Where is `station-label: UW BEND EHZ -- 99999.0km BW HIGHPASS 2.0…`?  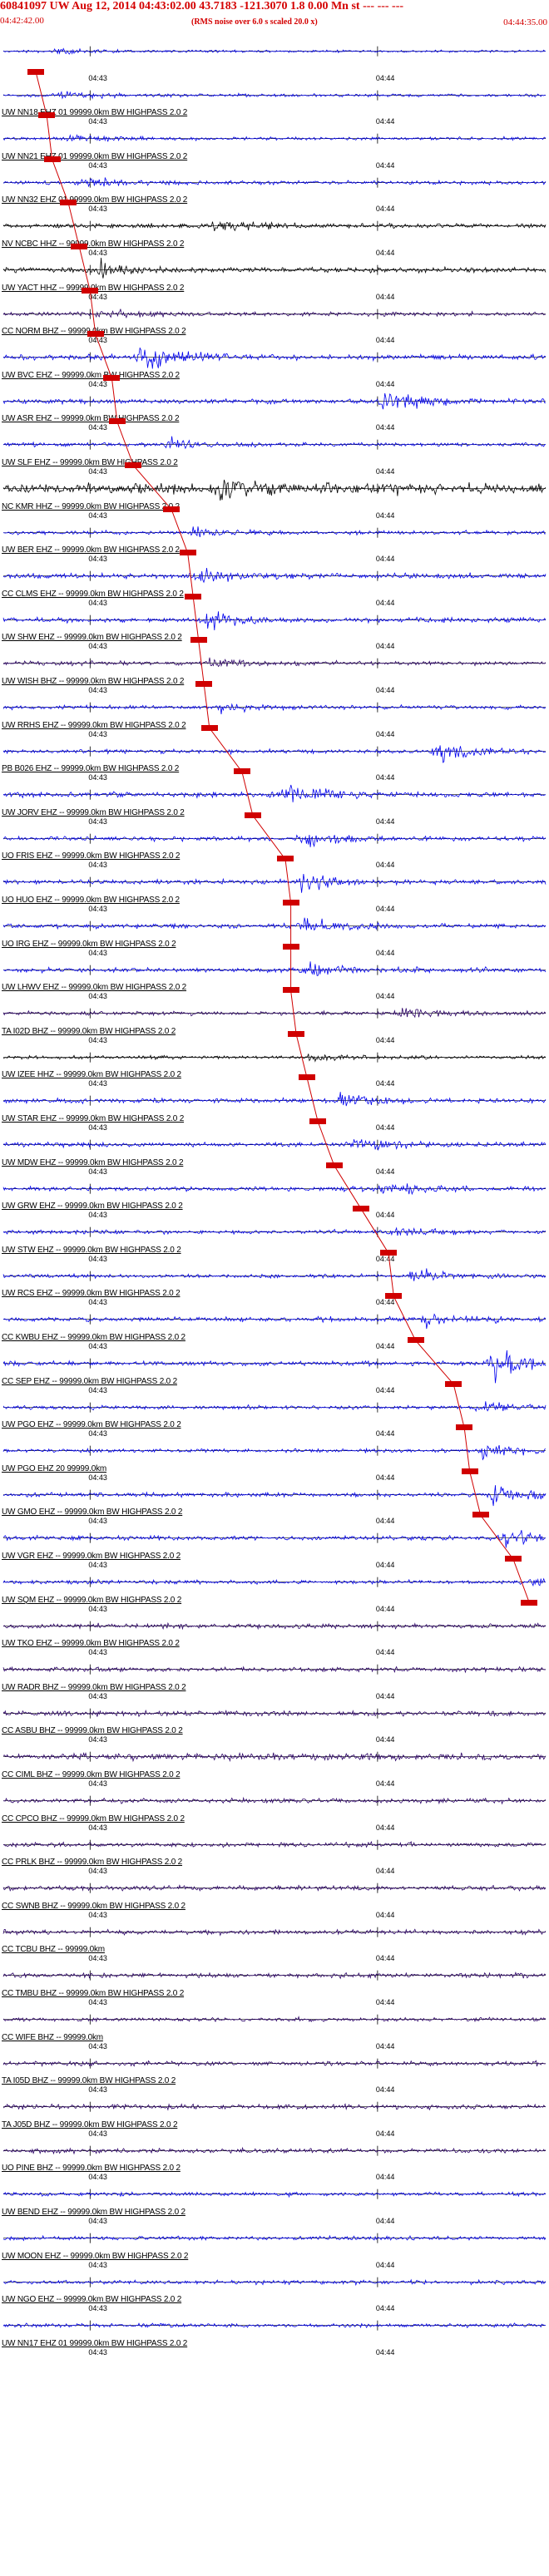 station-label: UW BEND EHZ -- 99999.0km BW HIGHPASS 2.0… is located at coordinates (93, 2212).